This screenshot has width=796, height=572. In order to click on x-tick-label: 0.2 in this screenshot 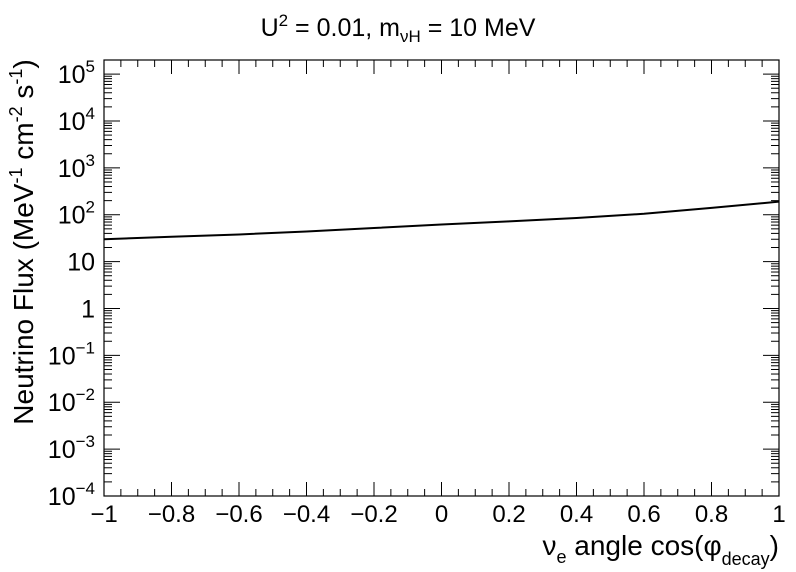, I will do `click(508, 514)`.